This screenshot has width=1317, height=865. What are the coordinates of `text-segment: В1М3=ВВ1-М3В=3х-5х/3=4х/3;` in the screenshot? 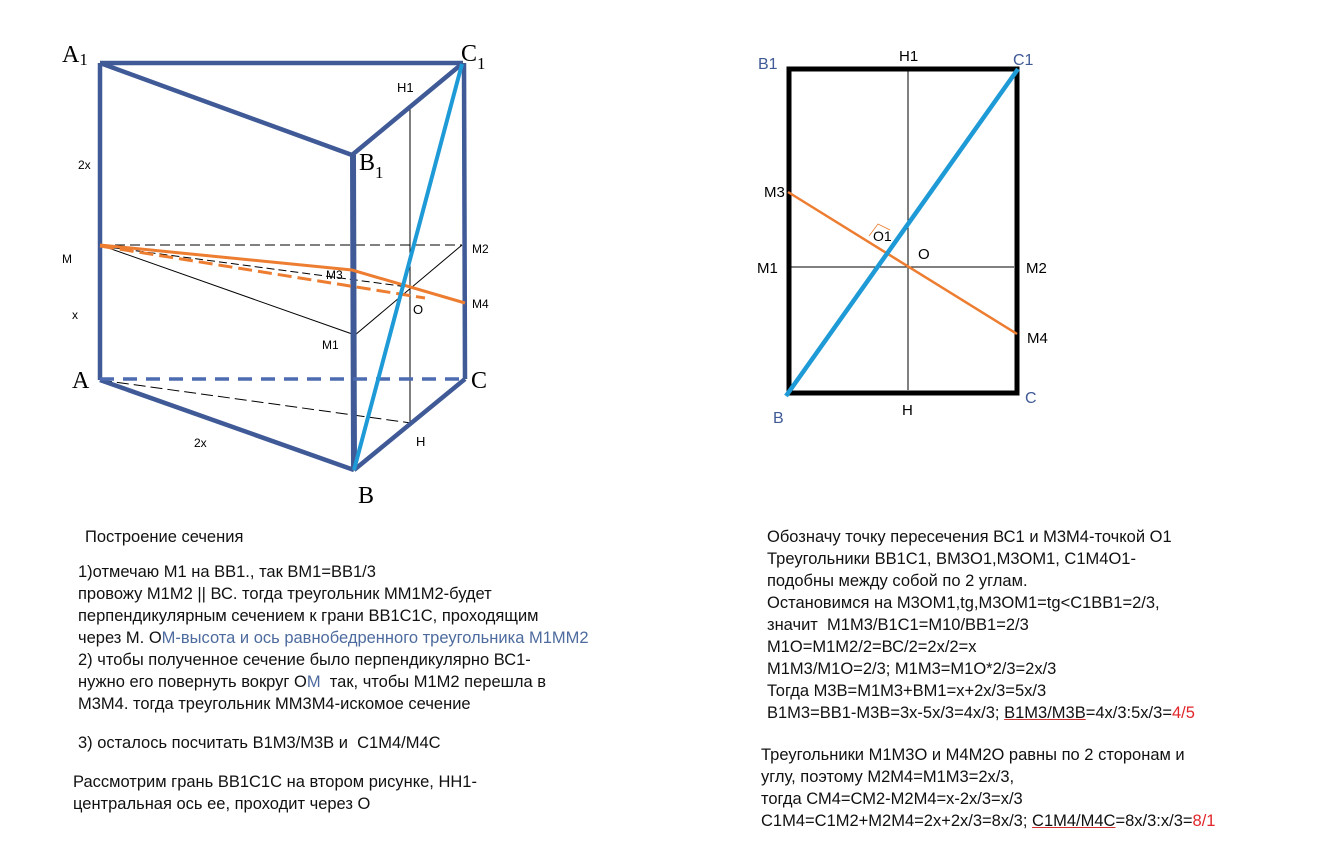 It's located at (886, 713).